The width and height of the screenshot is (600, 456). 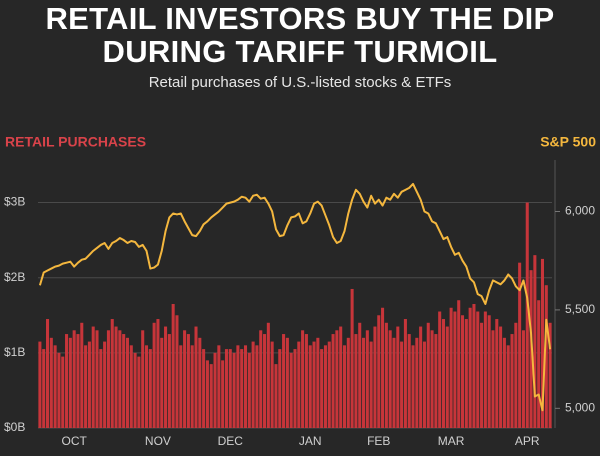 I want to click on x-tick-label: JAN, so click(x=310, y=441).